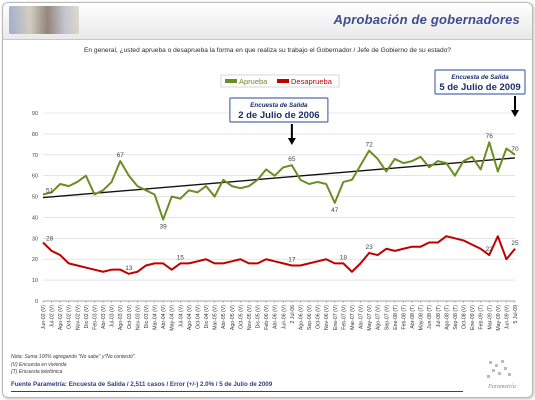 This screenshot has width=535, height=400. I want to click on x-tick-label: Oct-02 (V), so click(70, 317).